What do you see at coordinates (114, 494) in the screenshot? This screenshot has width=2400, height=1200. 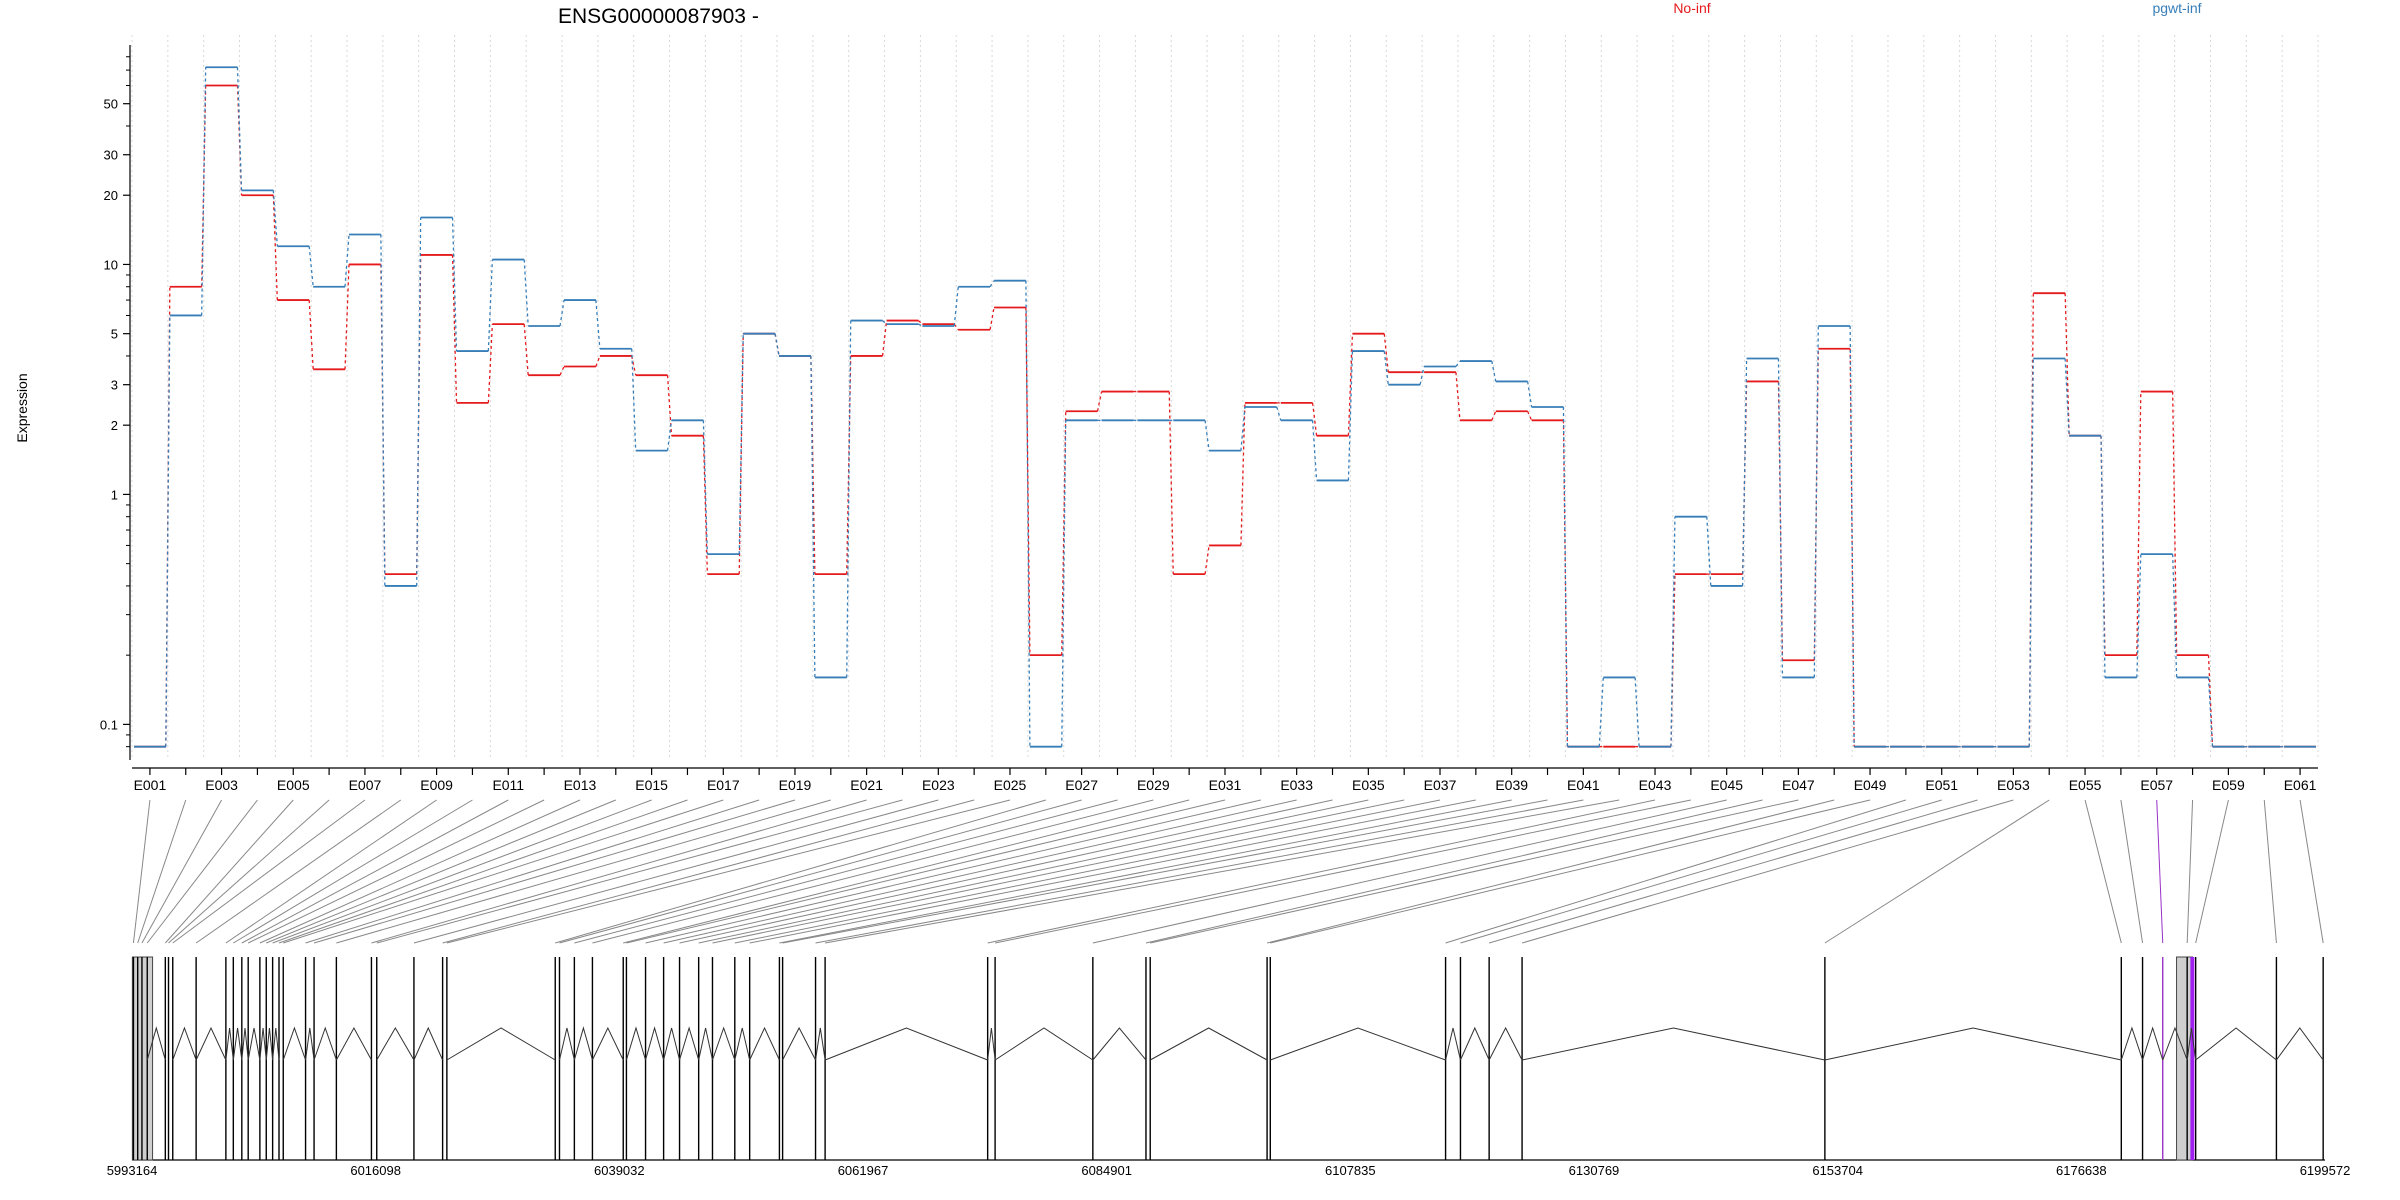 I see `y-tick-label: 1` at bounding box center [114, 494].